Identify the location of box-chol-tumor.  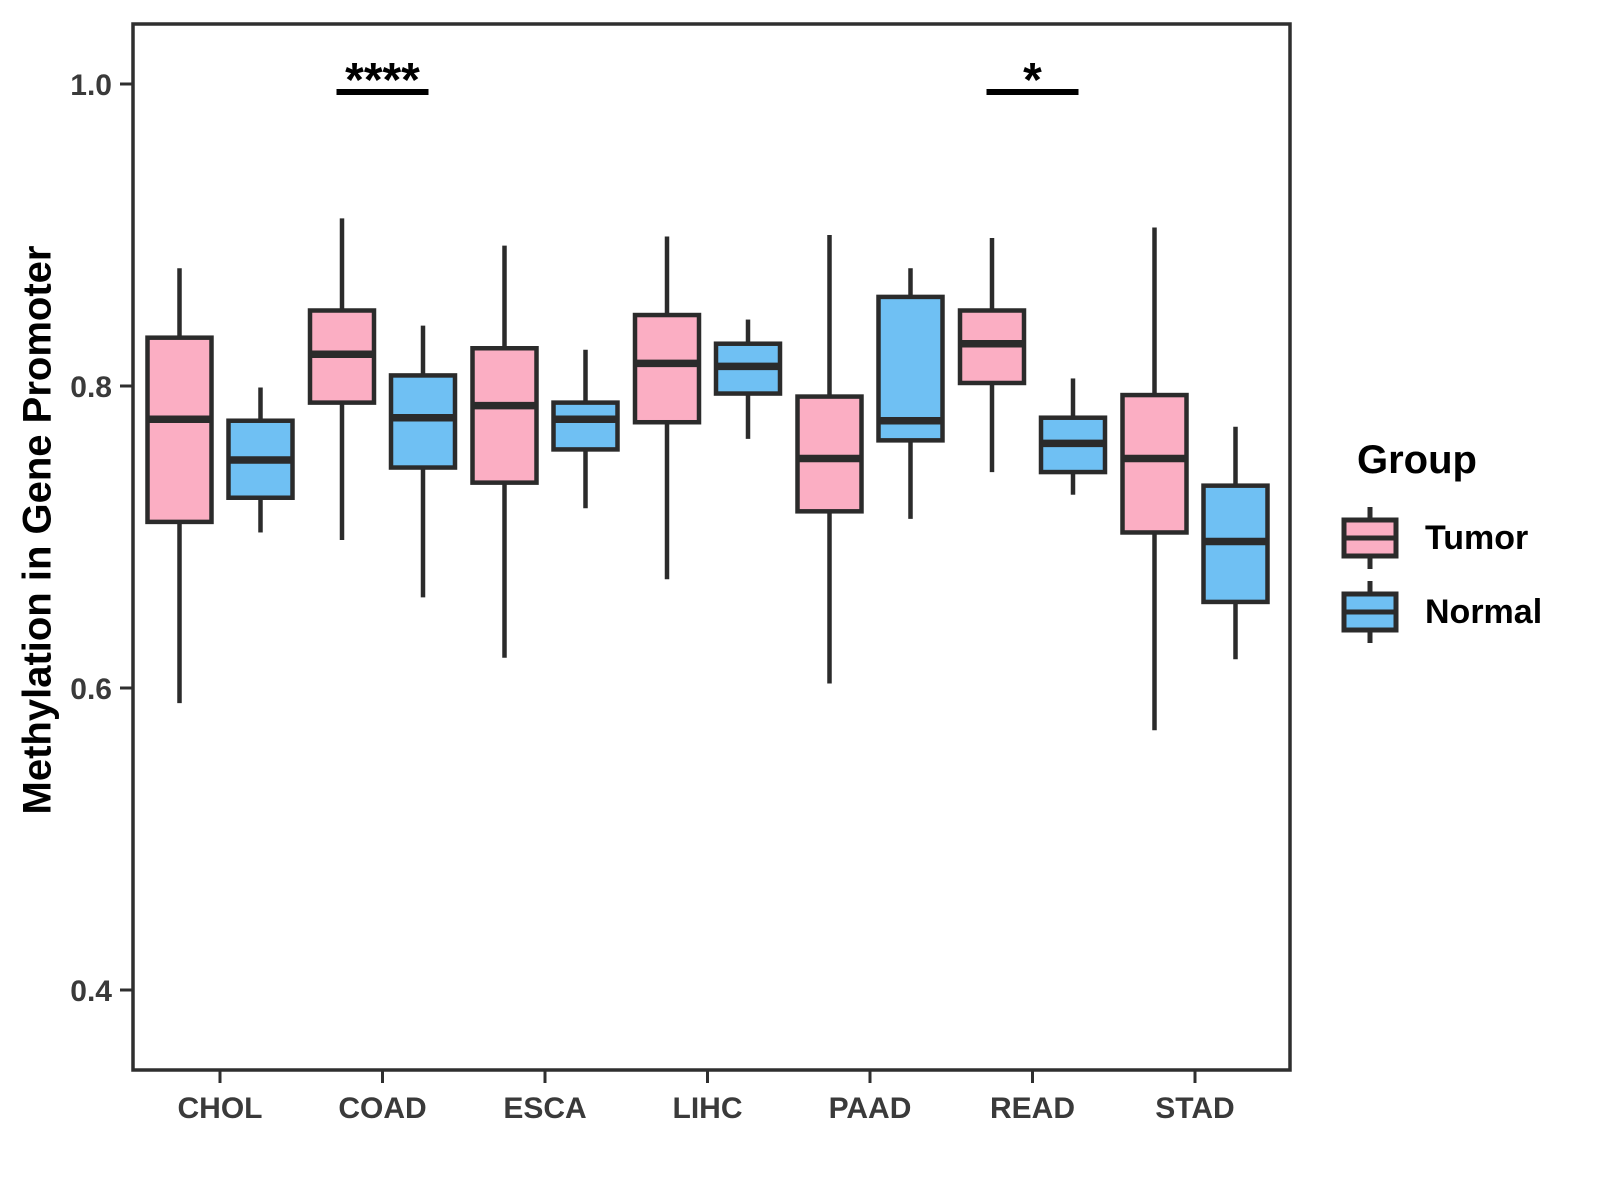
(179, 430).